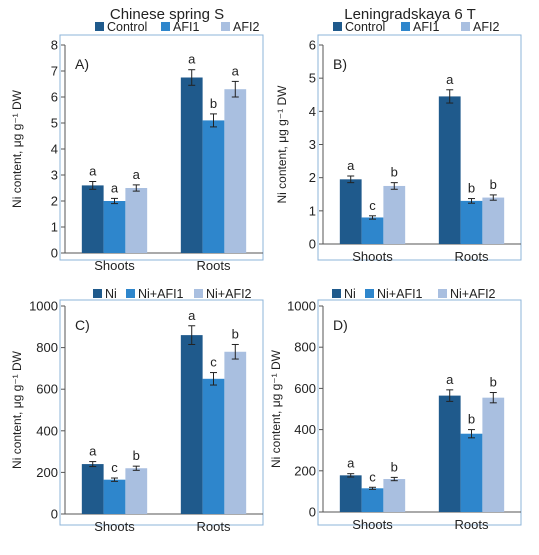  Describe the element at coordinates (82, 325) in the screenshot. I see `panel-label: C)` at that location.